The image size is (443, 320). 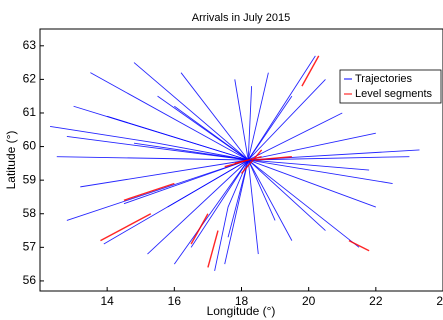 What do you see at coordinates (241, 18) in the screenshot?
I see `chart-title: Arrivals in July 2015` at bounding box center [241, 18].